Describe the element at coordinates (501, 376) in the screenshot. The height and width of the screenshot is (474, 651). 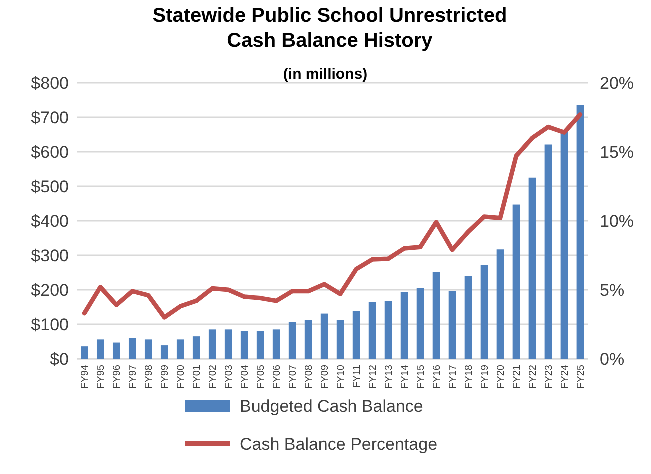
I see `x-tick-label: FY20` at that location.